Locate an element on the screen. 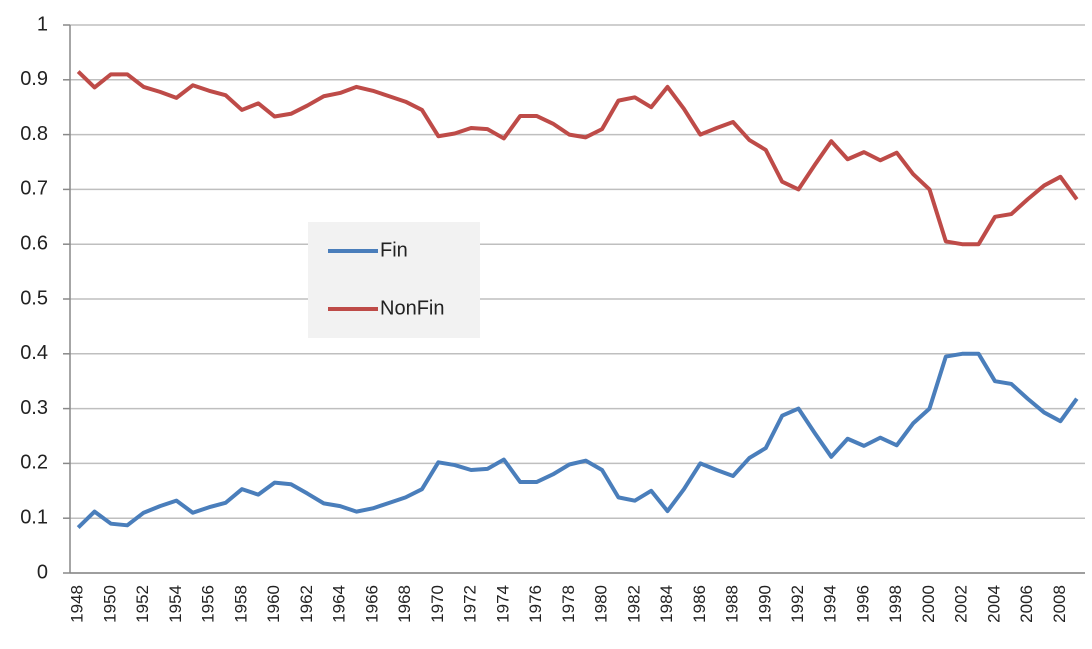 The width and height of the screenshot is (1092, 649). y-tick-label: 0.1 is located at coordinates (34, 517).